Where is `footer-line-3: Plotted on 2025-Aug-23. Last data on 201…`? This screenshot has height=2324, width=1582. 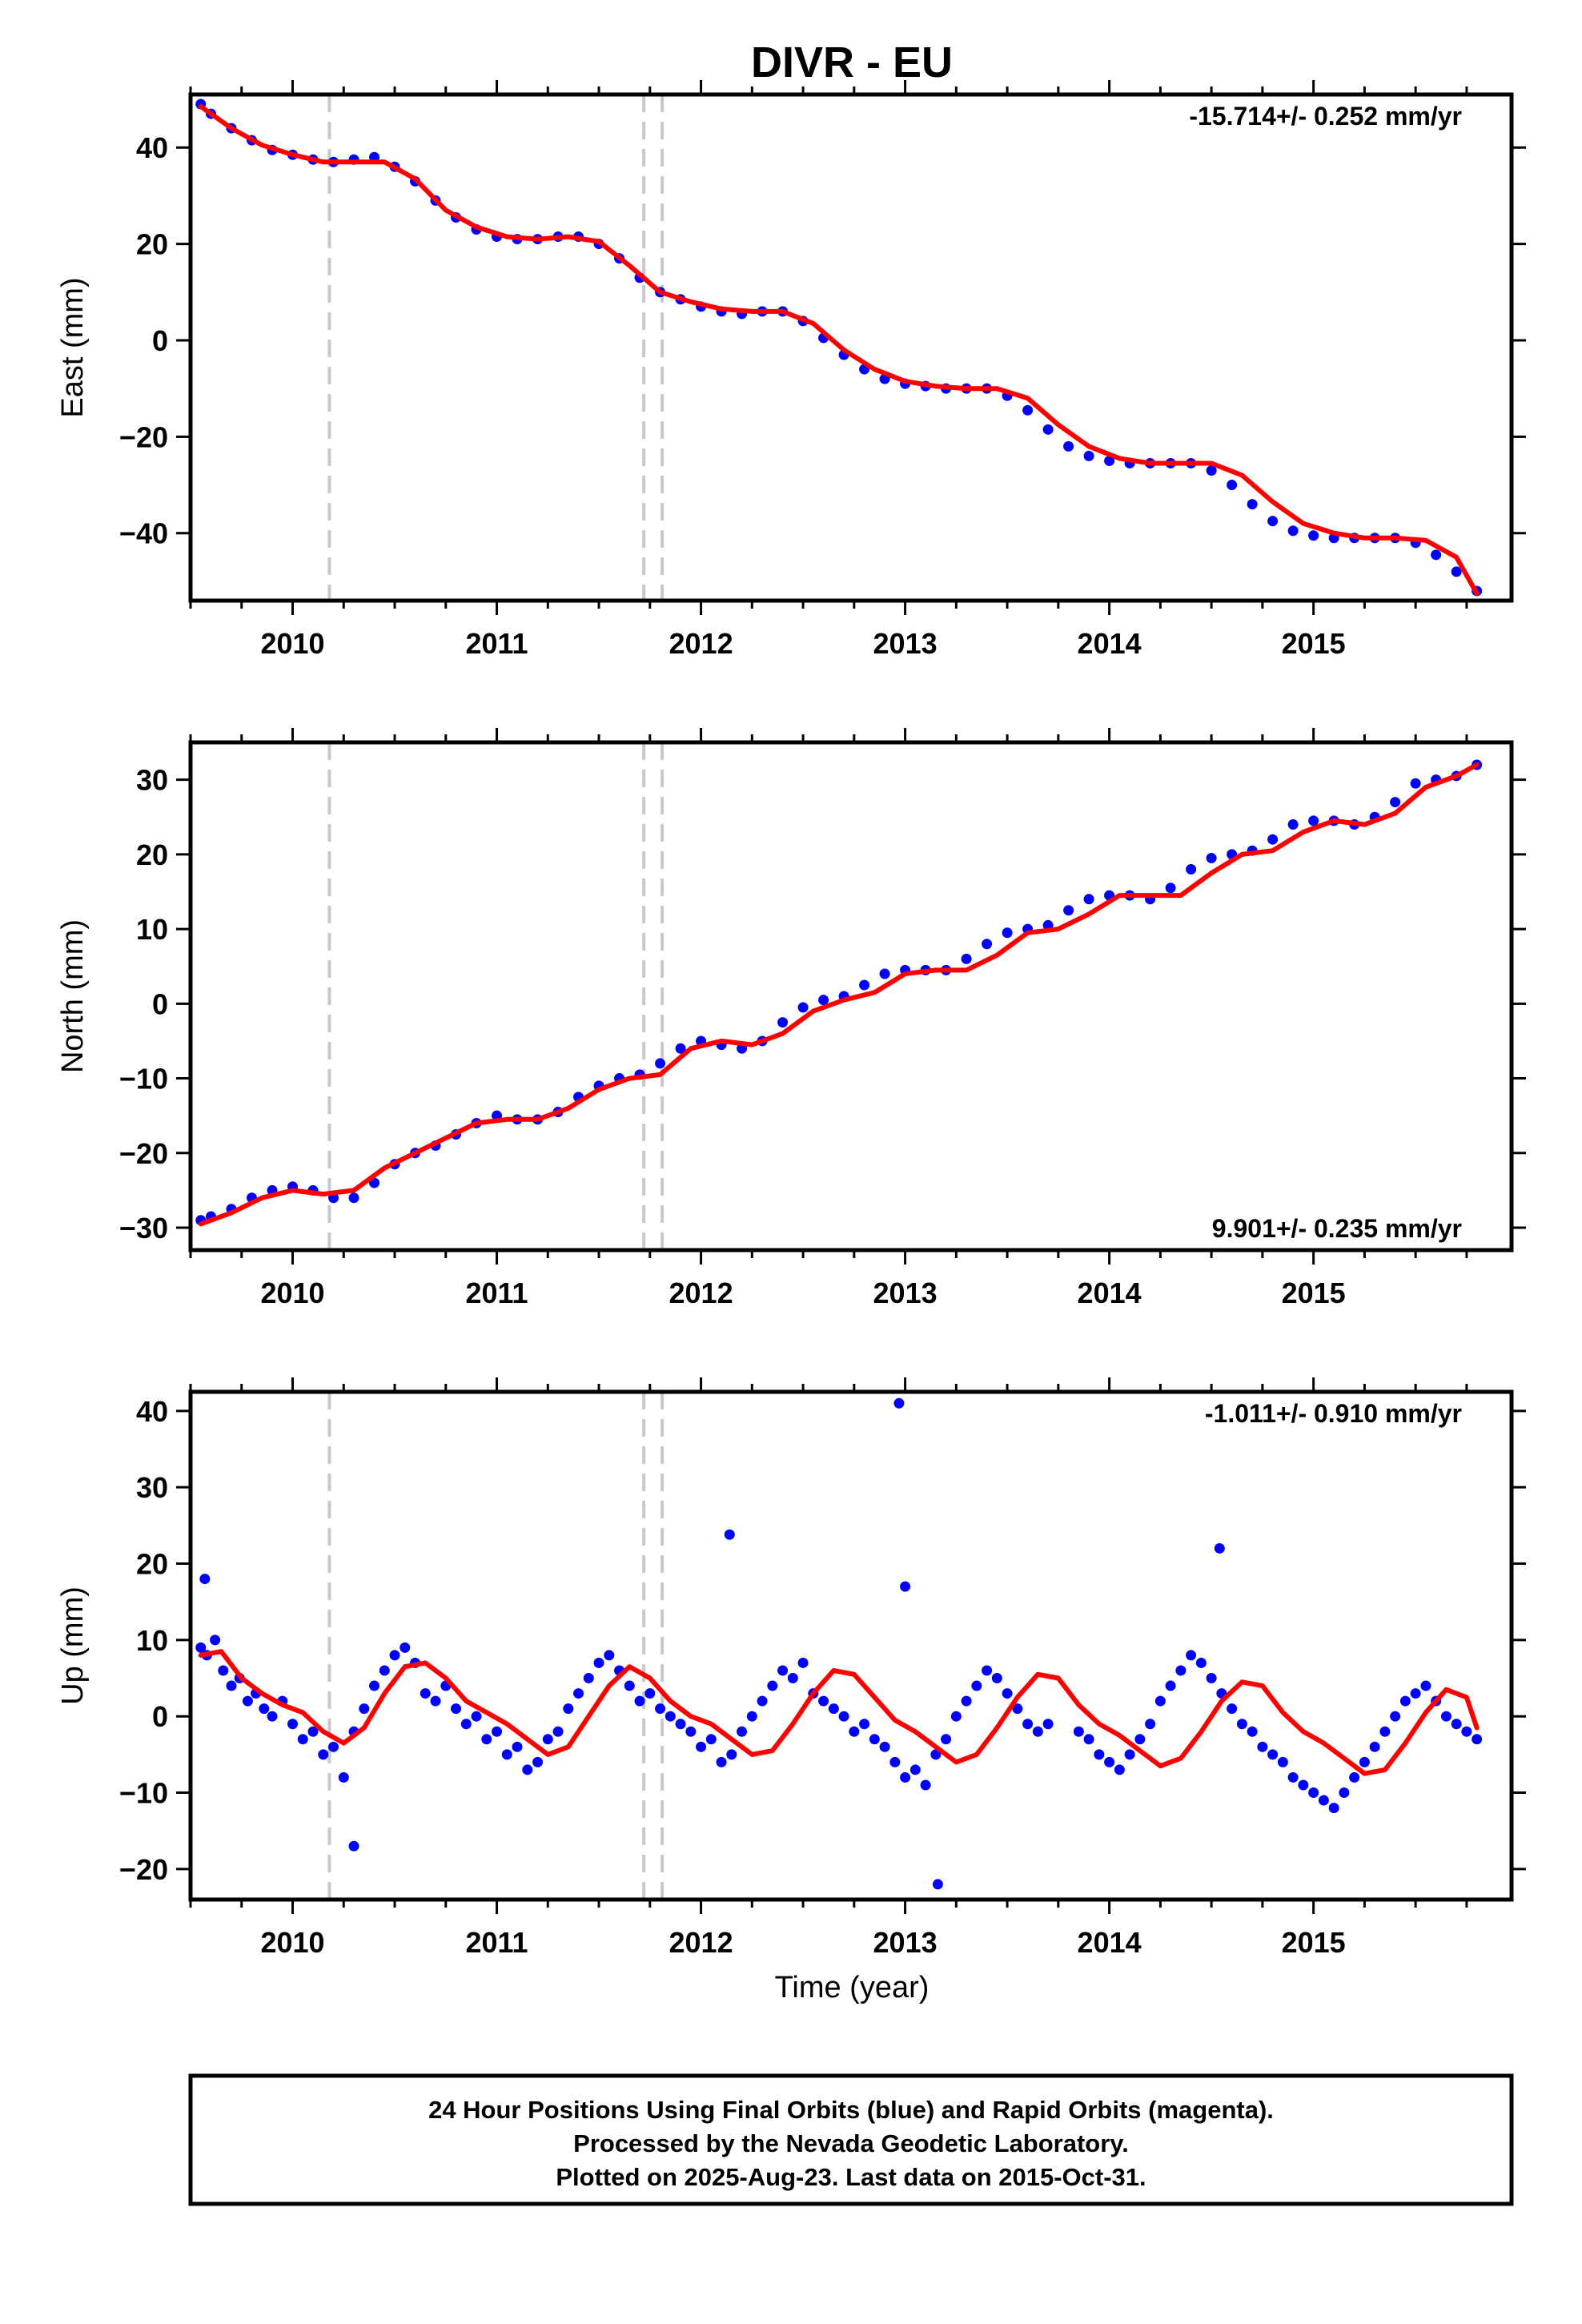 footer-line-3: Plotted on 2025-Aug-23. Last data on 201… is located at coordinates (851, 2177).